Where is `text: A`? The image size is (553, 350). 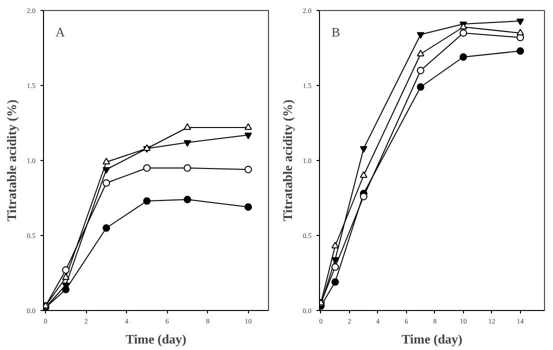 text: A is located at coordinates (61, 32).